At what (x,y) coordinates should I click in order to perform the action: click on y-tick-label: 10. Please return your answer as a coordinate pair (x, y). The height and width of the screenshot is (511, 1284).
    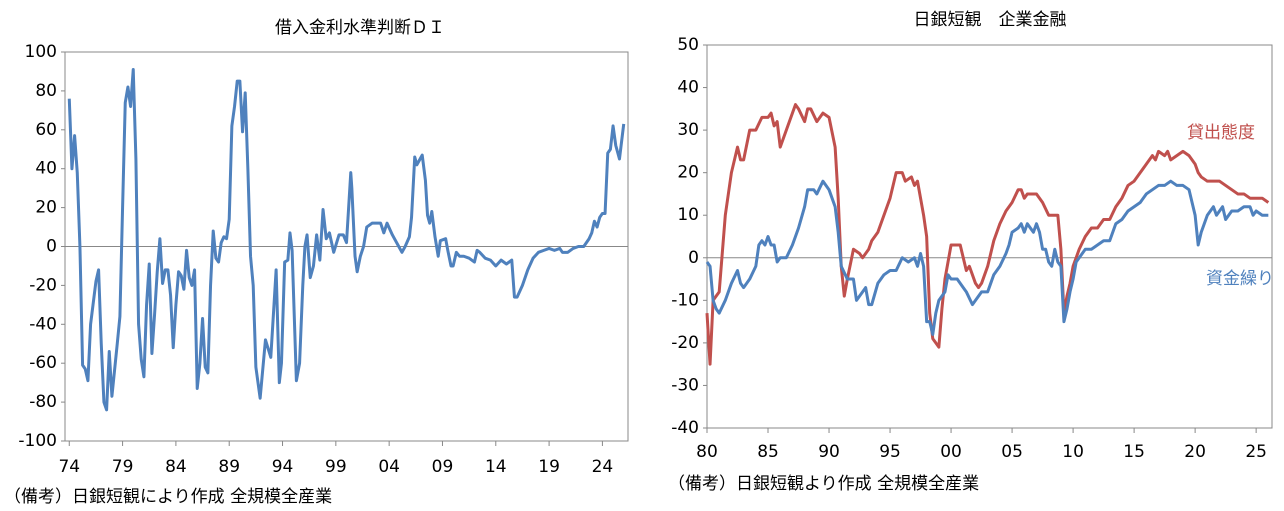
    Looking at the image, I should click on (688, 215).